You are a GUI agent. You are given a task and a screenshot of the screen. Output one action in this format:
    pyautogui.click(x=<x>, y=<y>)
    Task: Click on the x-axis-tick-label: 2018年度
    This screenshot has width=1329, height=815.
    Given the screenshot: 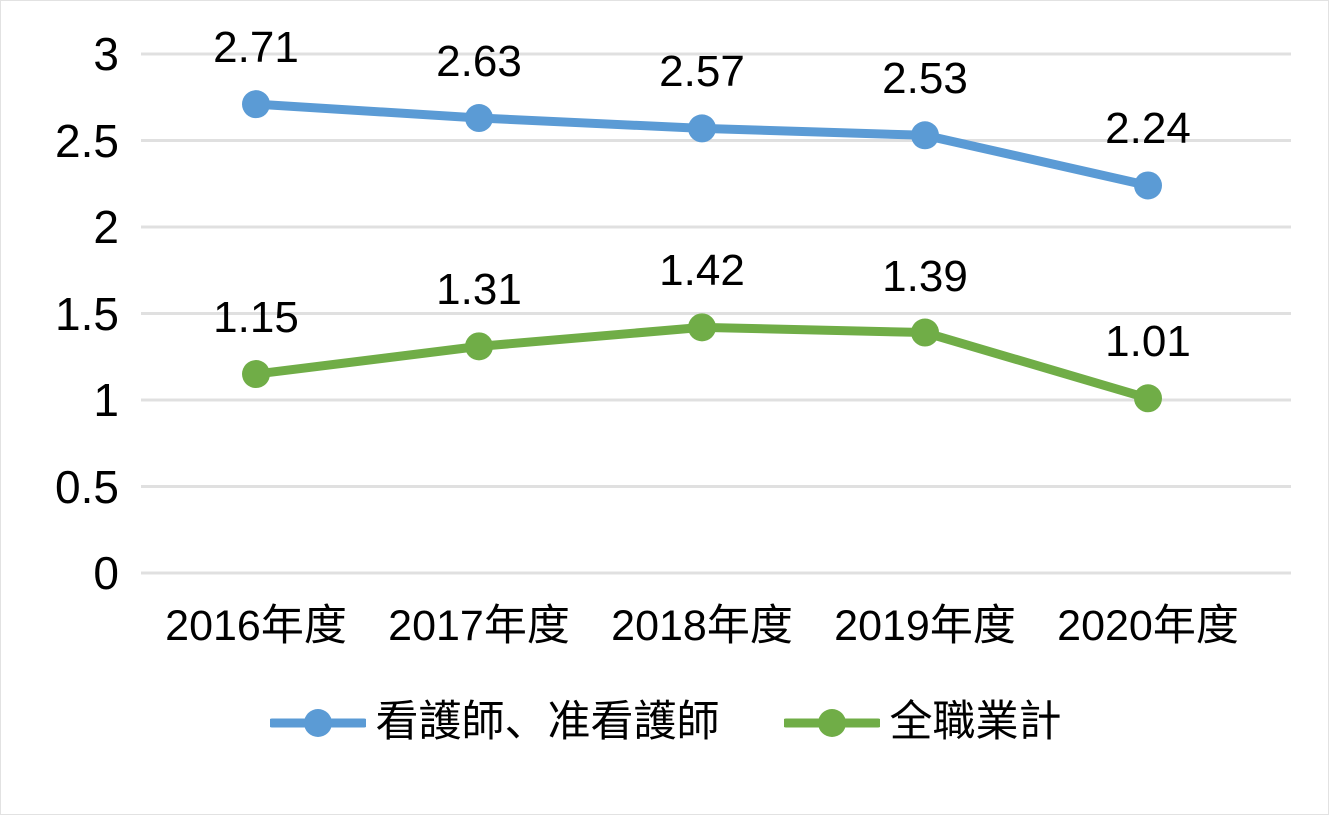 What is the action you would take?
    pyautogui.click(x=702, y=626)
    